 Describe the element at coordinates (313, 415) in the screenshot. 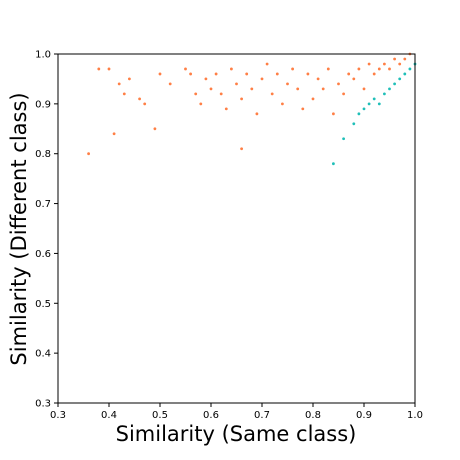

I see `x-tick-label: 0.8` at that location.